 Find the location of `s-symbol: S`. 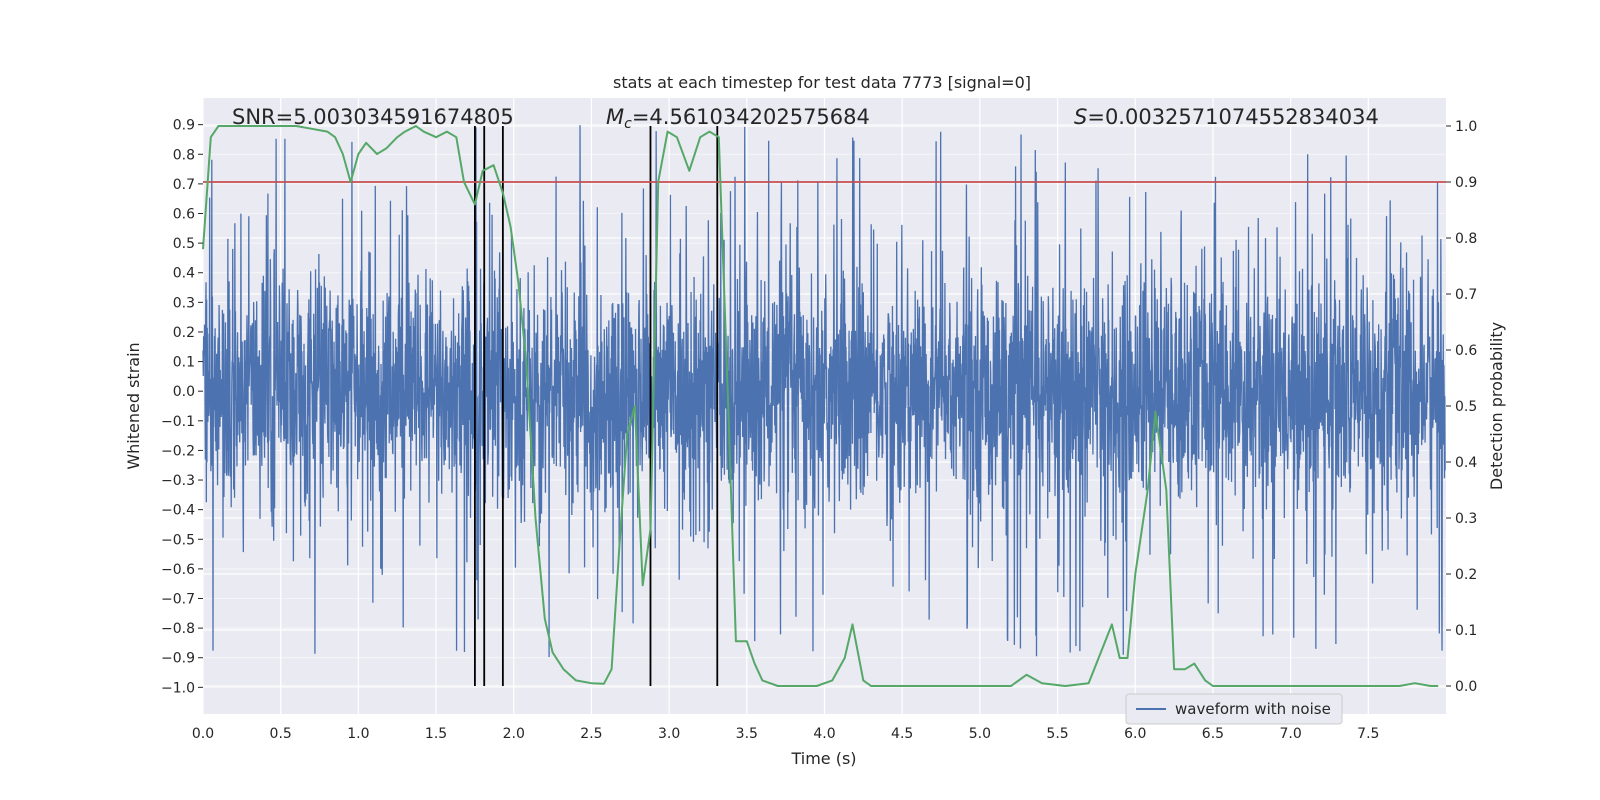

s-symbol: S is located at coordinates (1080, 117).